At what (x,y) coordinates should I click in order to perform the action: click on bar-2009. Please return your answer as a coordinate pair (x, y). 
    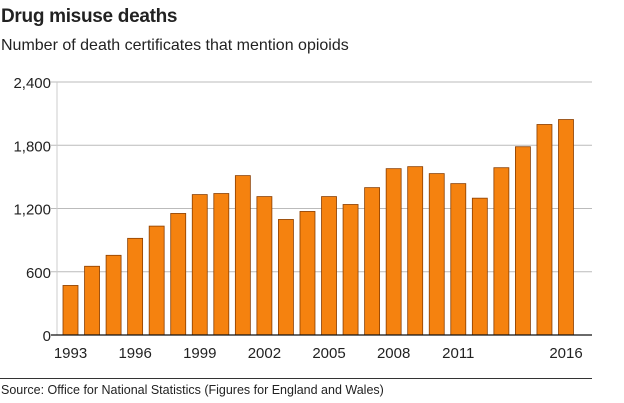
    Looking at the image, I should click on (415, 251).